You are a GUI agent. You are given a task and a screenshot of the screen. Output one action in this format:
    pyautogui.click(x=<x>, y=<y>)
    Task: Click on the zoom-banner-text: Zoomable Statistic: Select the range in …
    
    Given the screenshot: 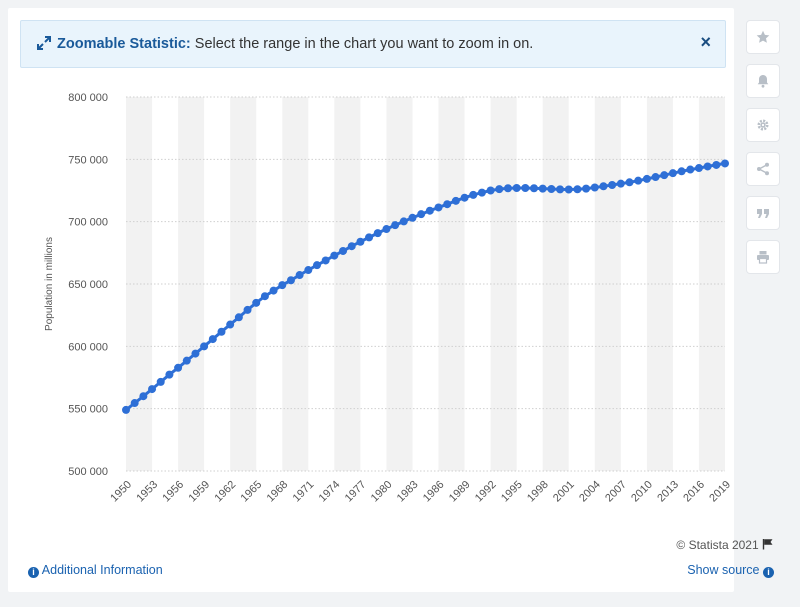 What is the action you would take?
    pyautogui.click(x=295, y=44)
    